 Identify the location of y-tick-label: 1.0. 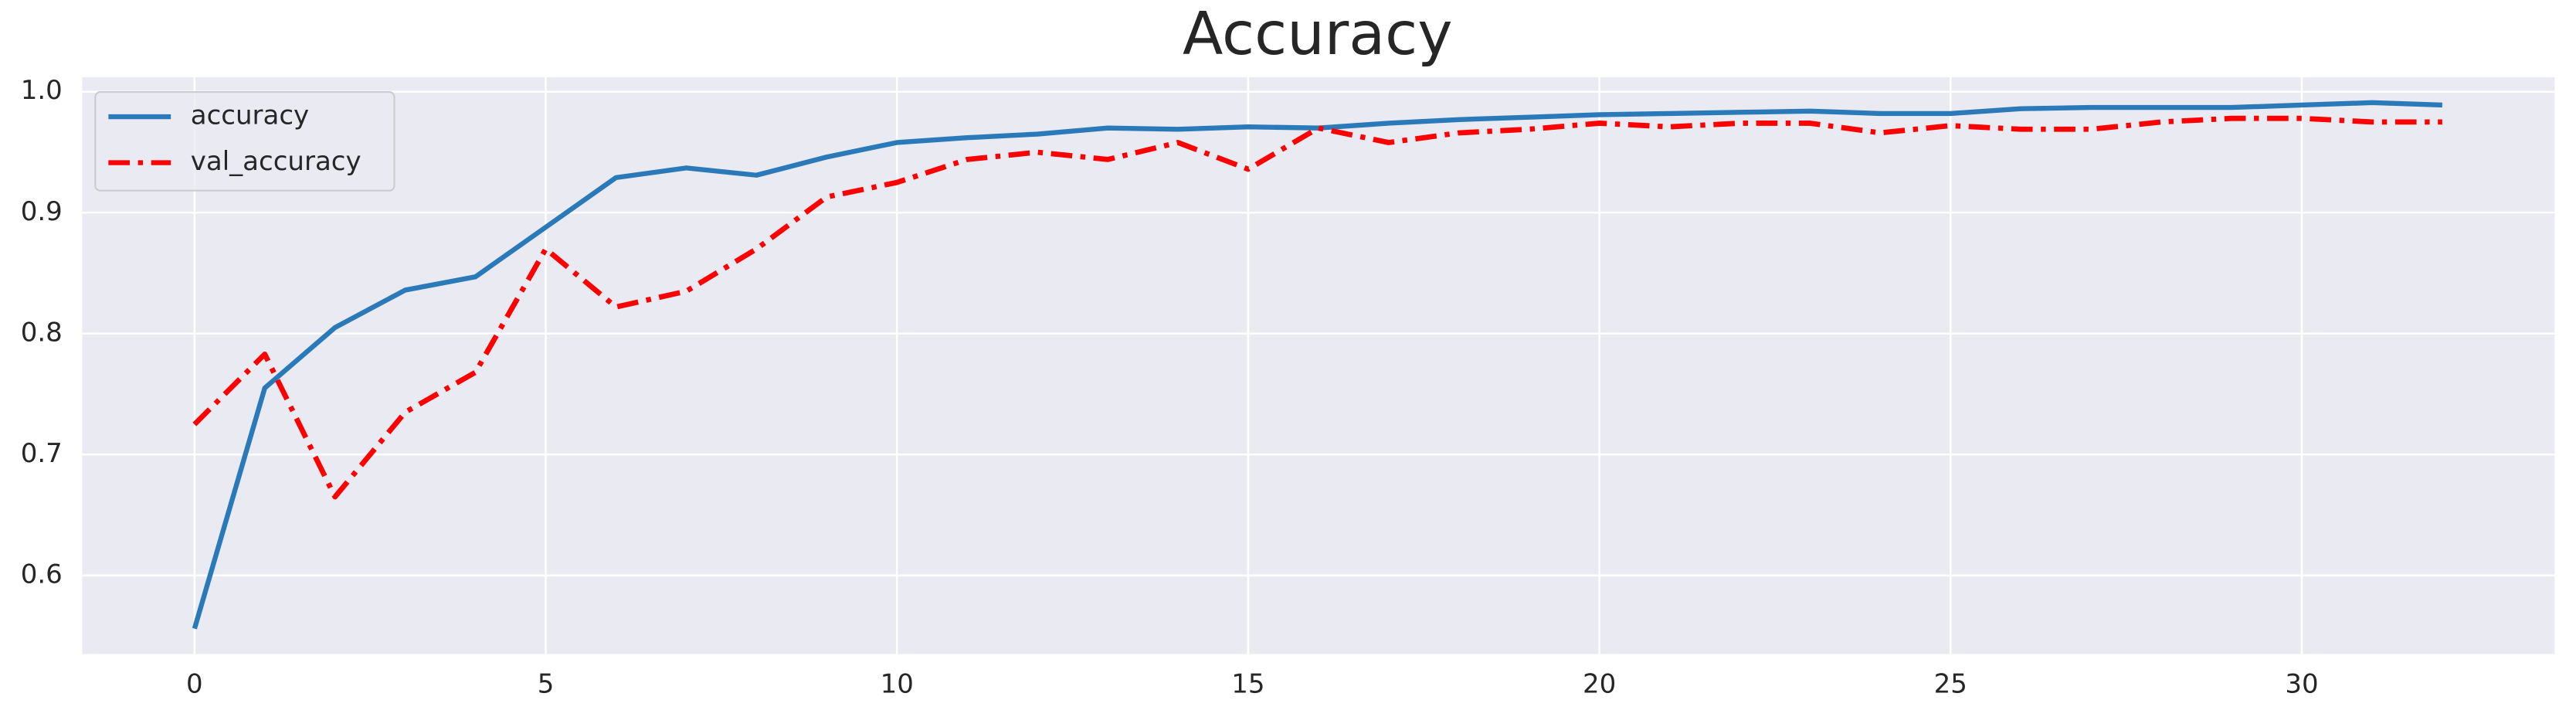
(42, 90).